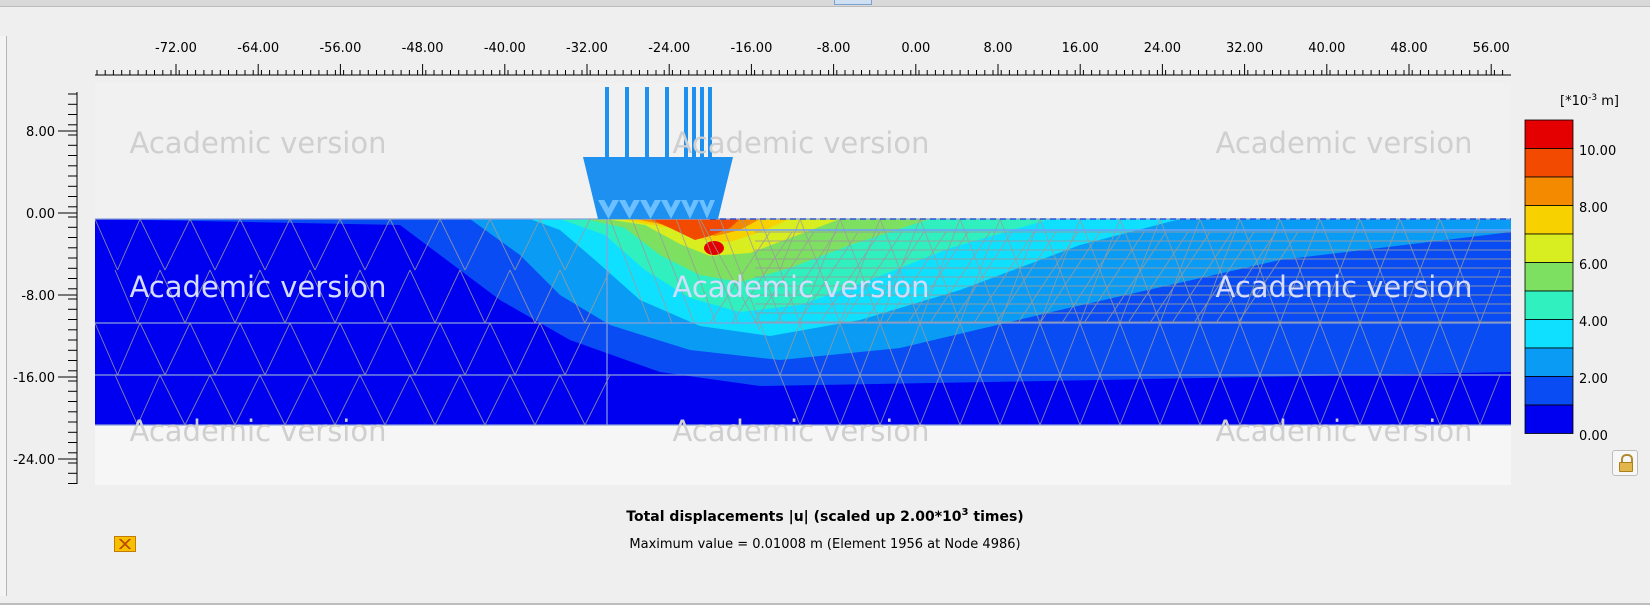 Image resolution: width=1650 pixels, height=605 pixels. I want to click on x-tick-label: -24.00, so click(669, 48).